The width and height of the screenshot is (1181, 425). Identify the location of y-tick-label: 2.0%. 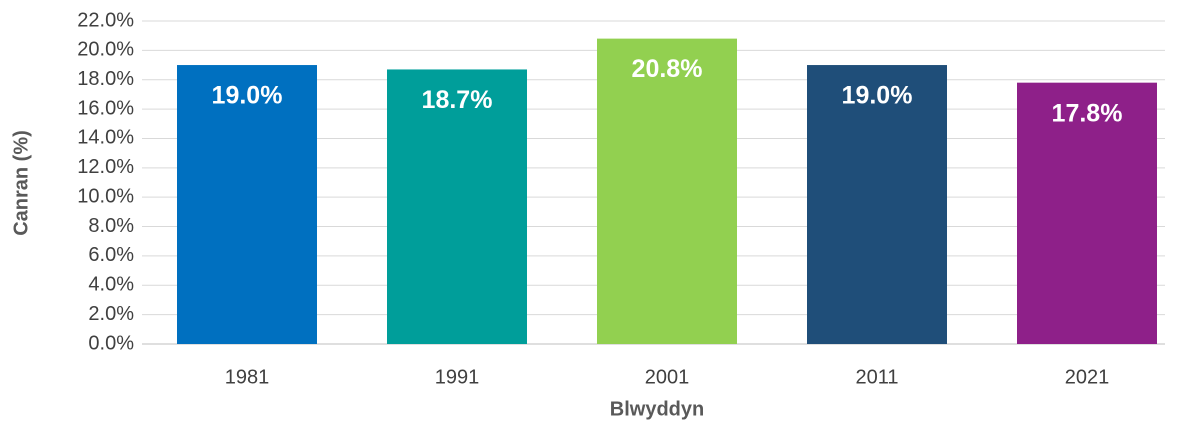
(111, 314).